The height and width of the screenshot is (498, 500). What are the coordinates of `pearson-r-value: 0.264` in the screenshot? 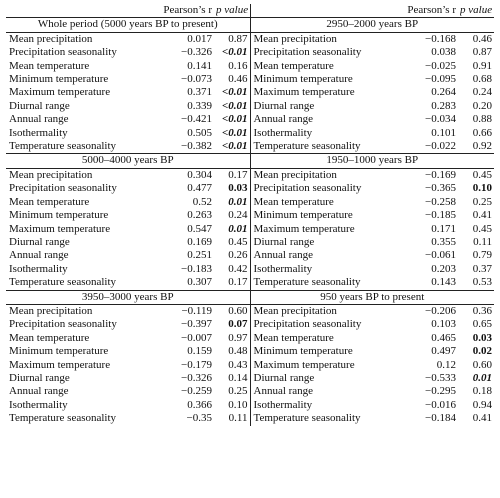 It's located at (443, 92).